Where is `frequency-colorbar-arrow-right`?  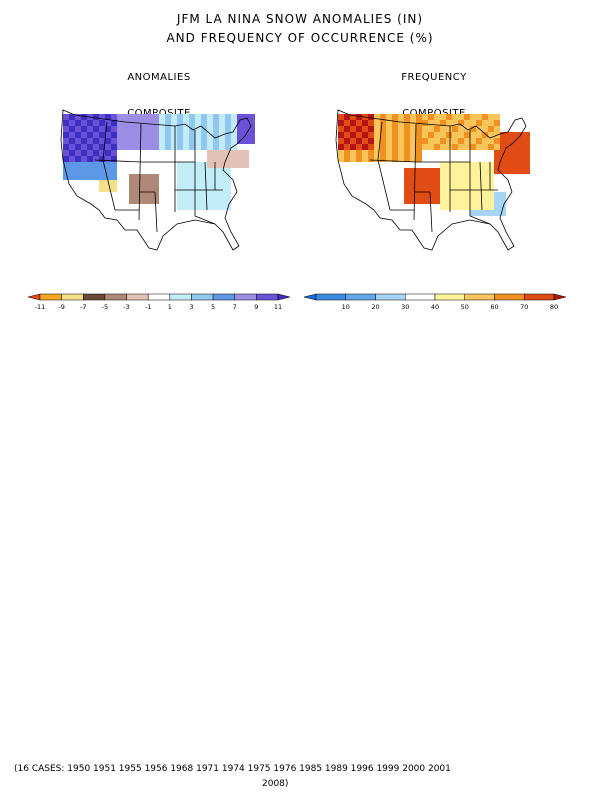 frequency-colorbar-arrow-right is located at coordinates (559, 297).